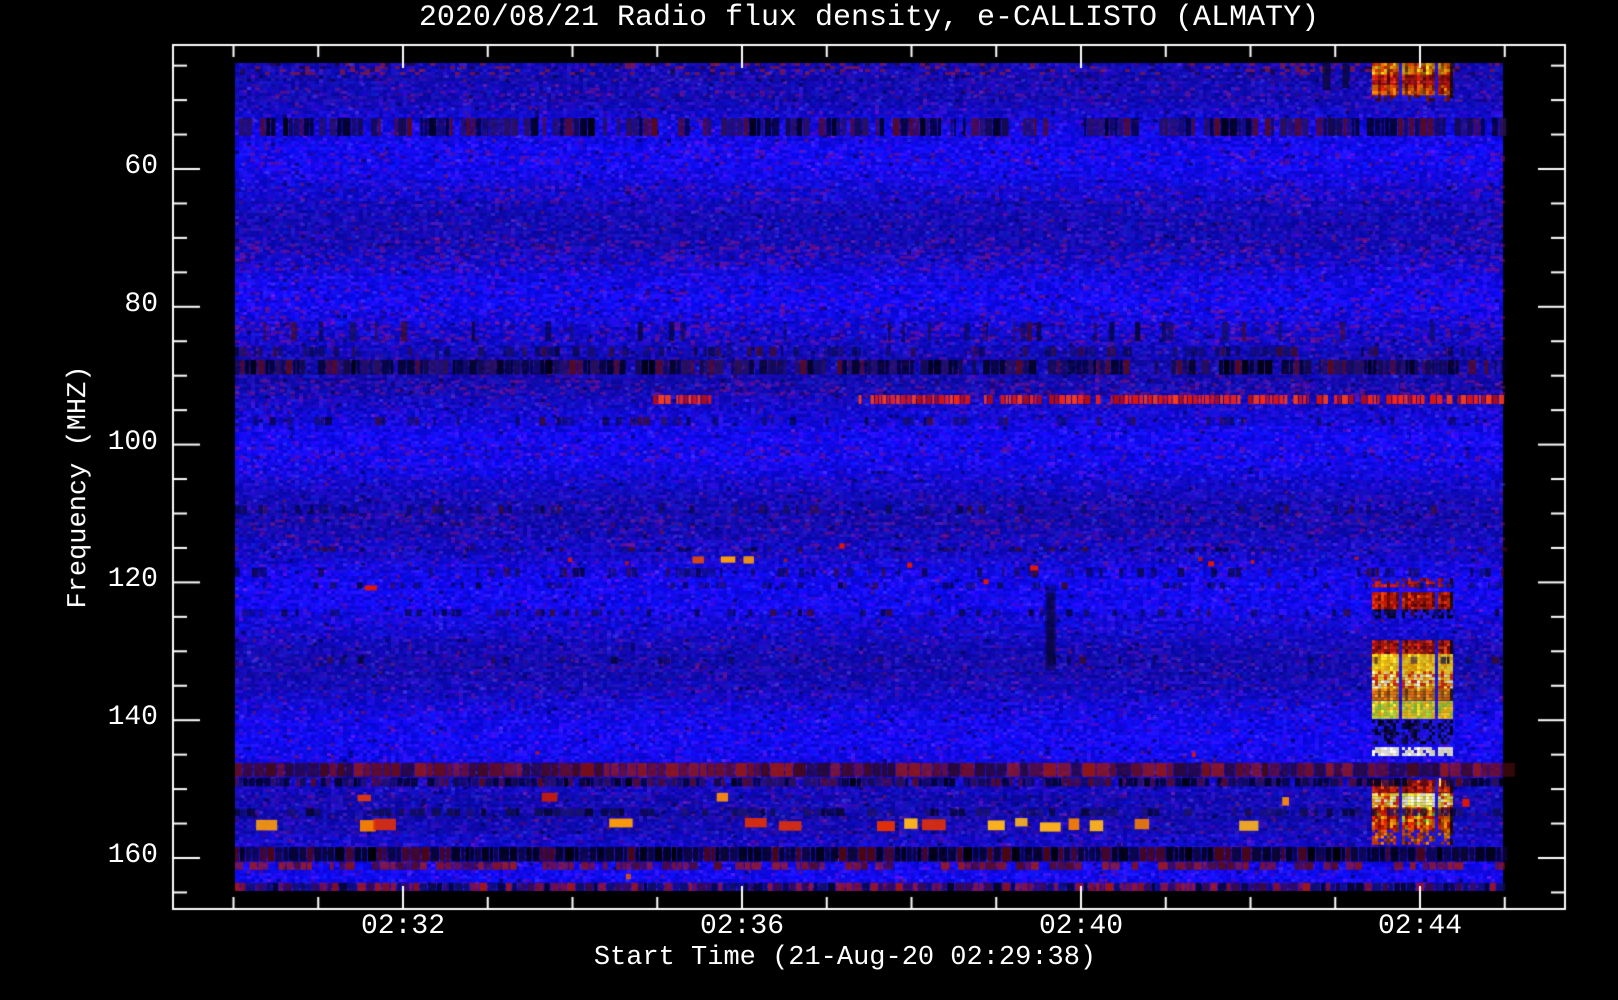  I want to click on y-tick-label: 160, so click(132, 855).